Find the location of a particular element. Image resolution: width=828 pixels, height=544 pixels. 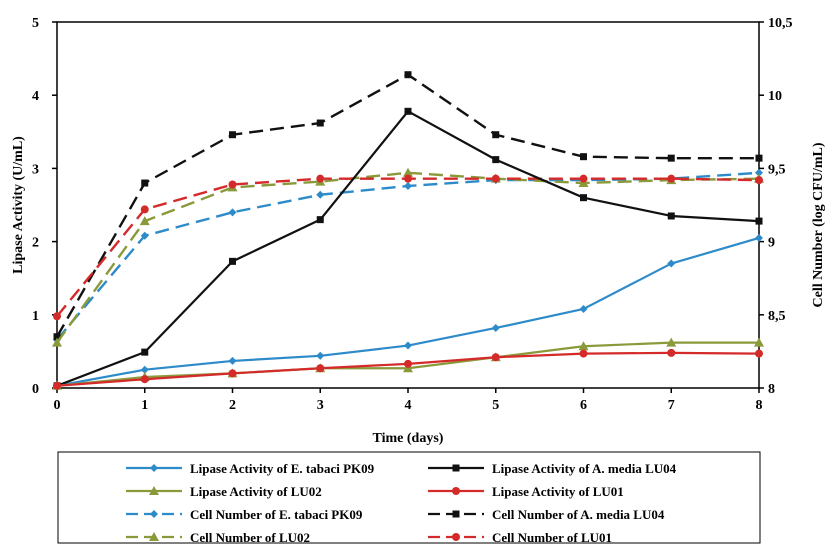

legend-label: Cell Number of LU01 is located at coordinates (552, 537).